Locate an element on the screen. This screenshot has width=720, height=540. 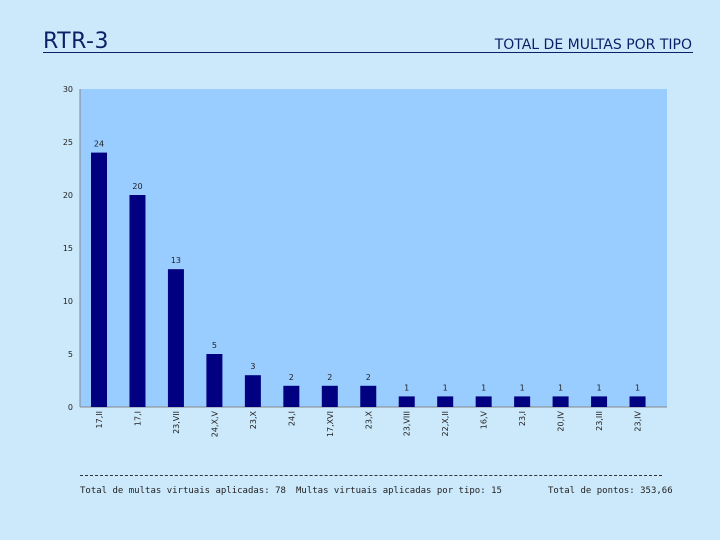
y-tick-label: 20 is located at coordinates (68, 195).